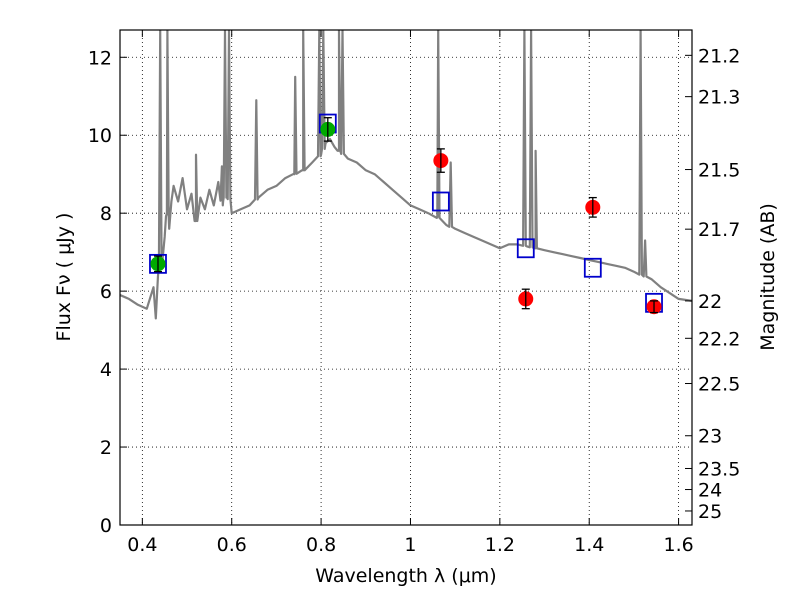  Describe the element at coordinates (719, 230) in the screenshot. I see `y2-tick-label: 21.7` at that location.